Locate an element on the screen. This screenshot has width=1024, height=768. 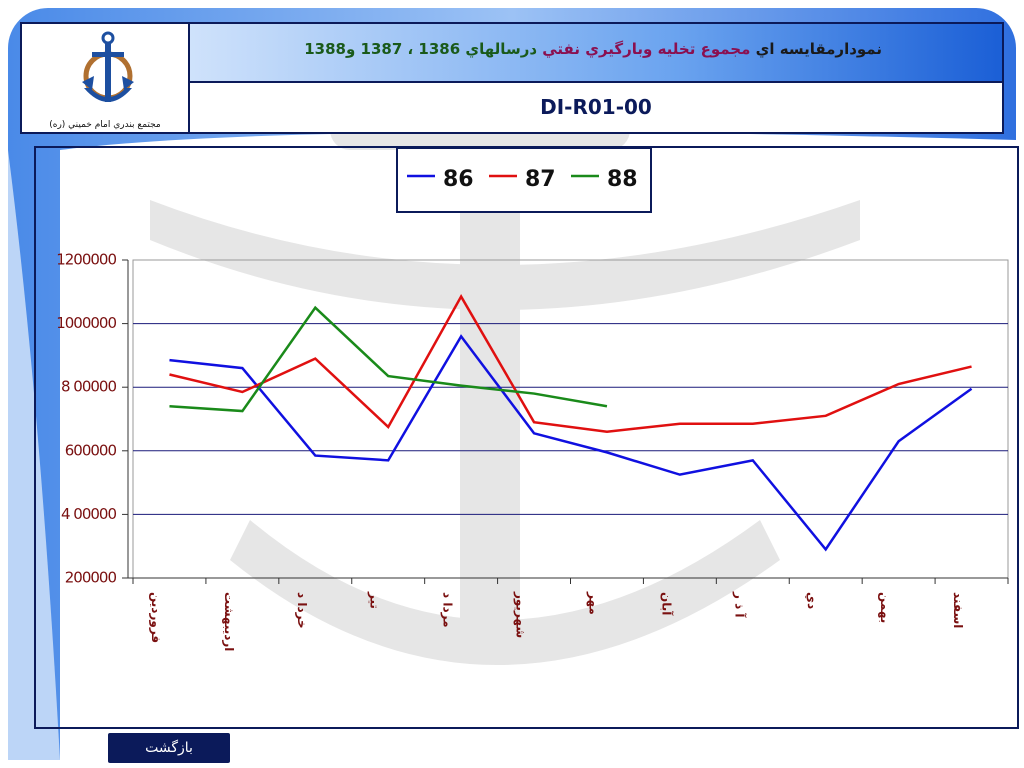
title-part: درسالهاي 1386 ، 1387 و1388 is located at coordinates (423, 49).